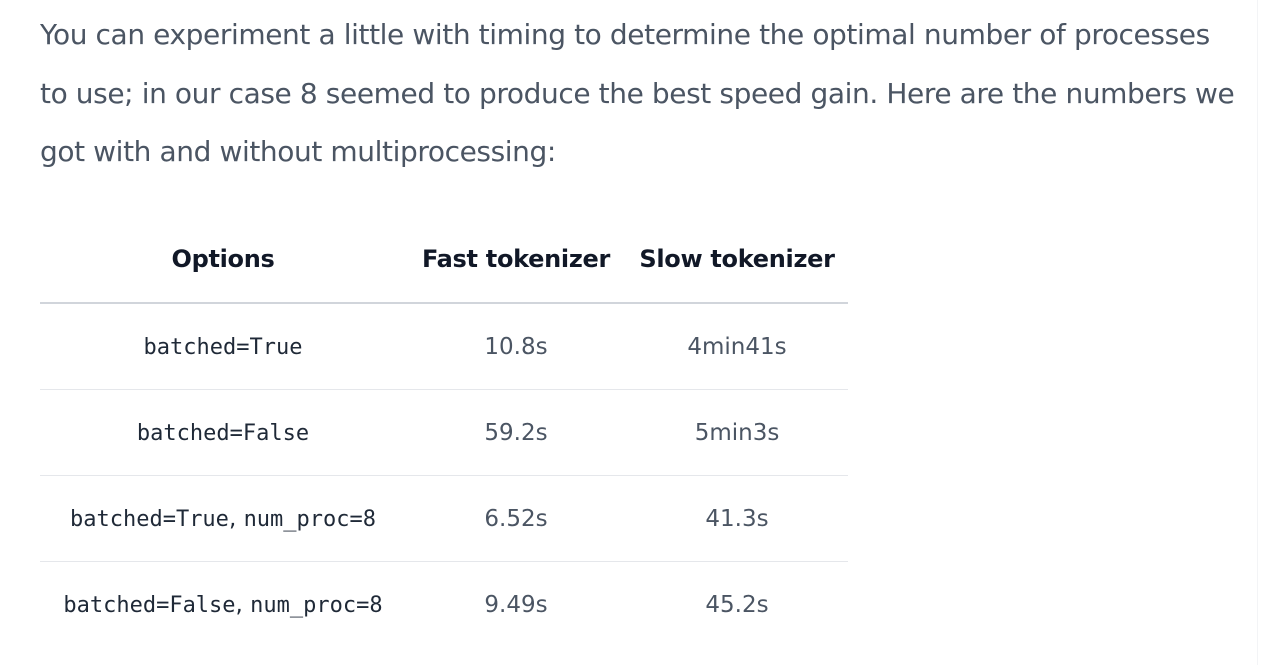 The height and width of the screenshot is (665, 1266). Describe the element at coordinates (516, 604) in the screenshot. I see `fast-tokenizer-time: 9.49s` at that location.